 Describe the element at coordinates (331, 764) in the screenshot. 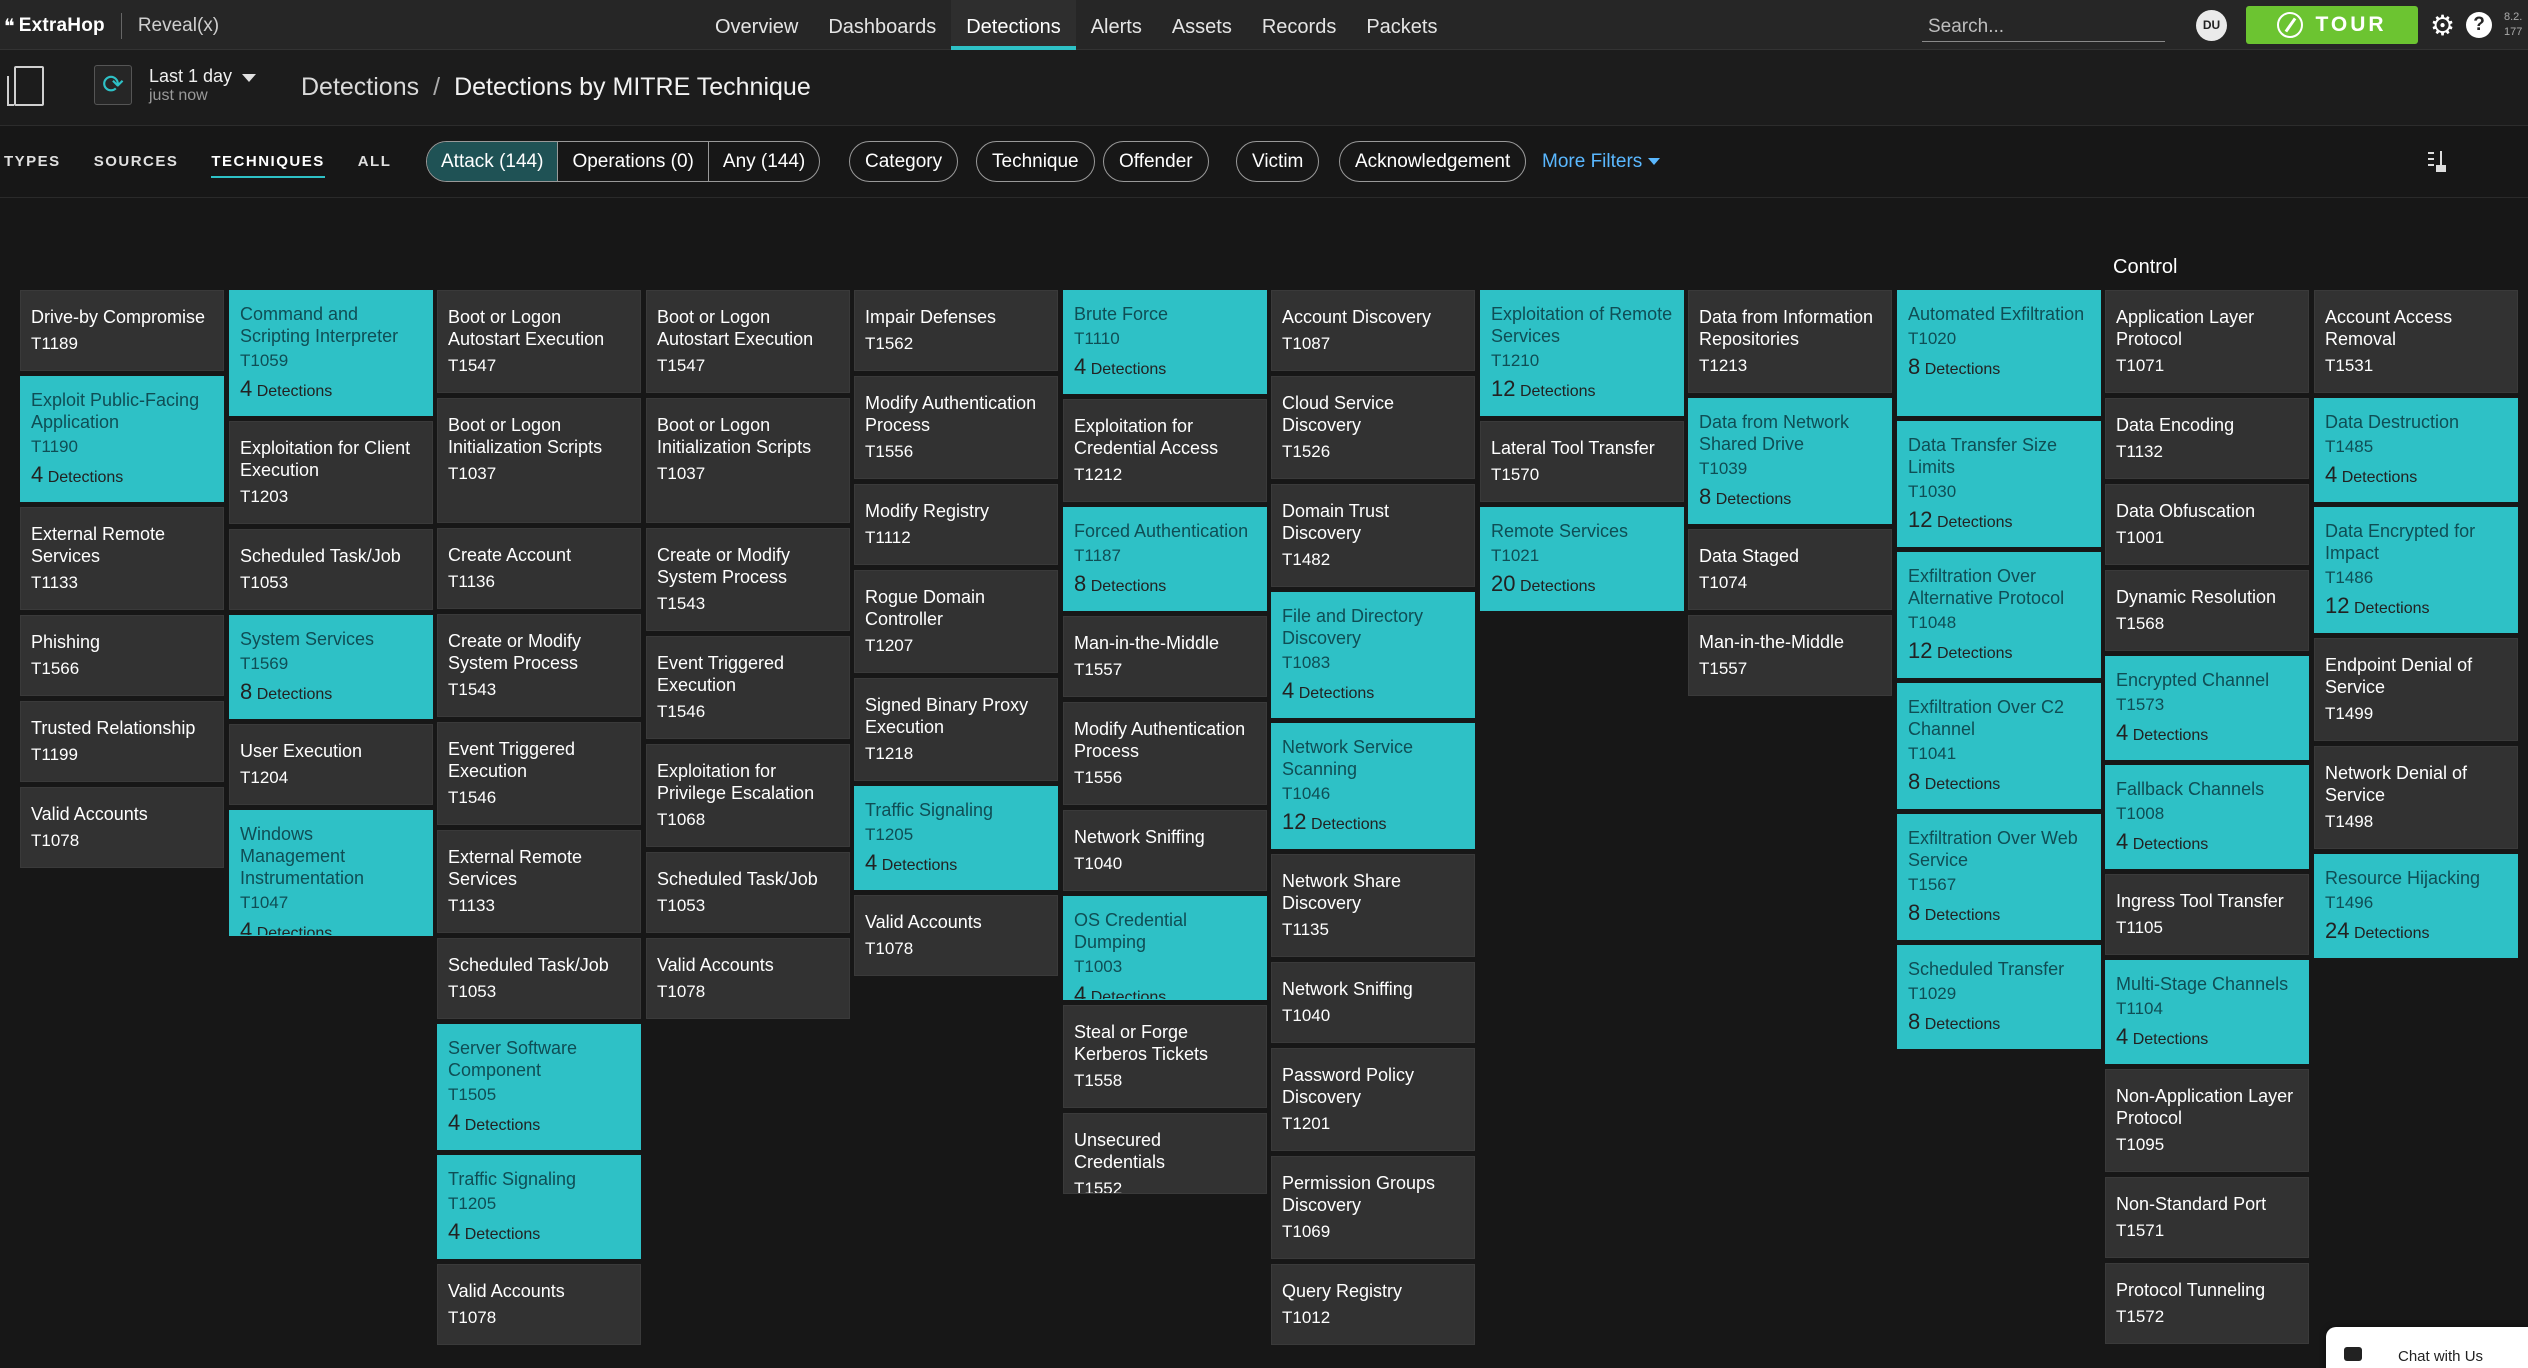

I see `technique-card: User Execution T1204` at that location.